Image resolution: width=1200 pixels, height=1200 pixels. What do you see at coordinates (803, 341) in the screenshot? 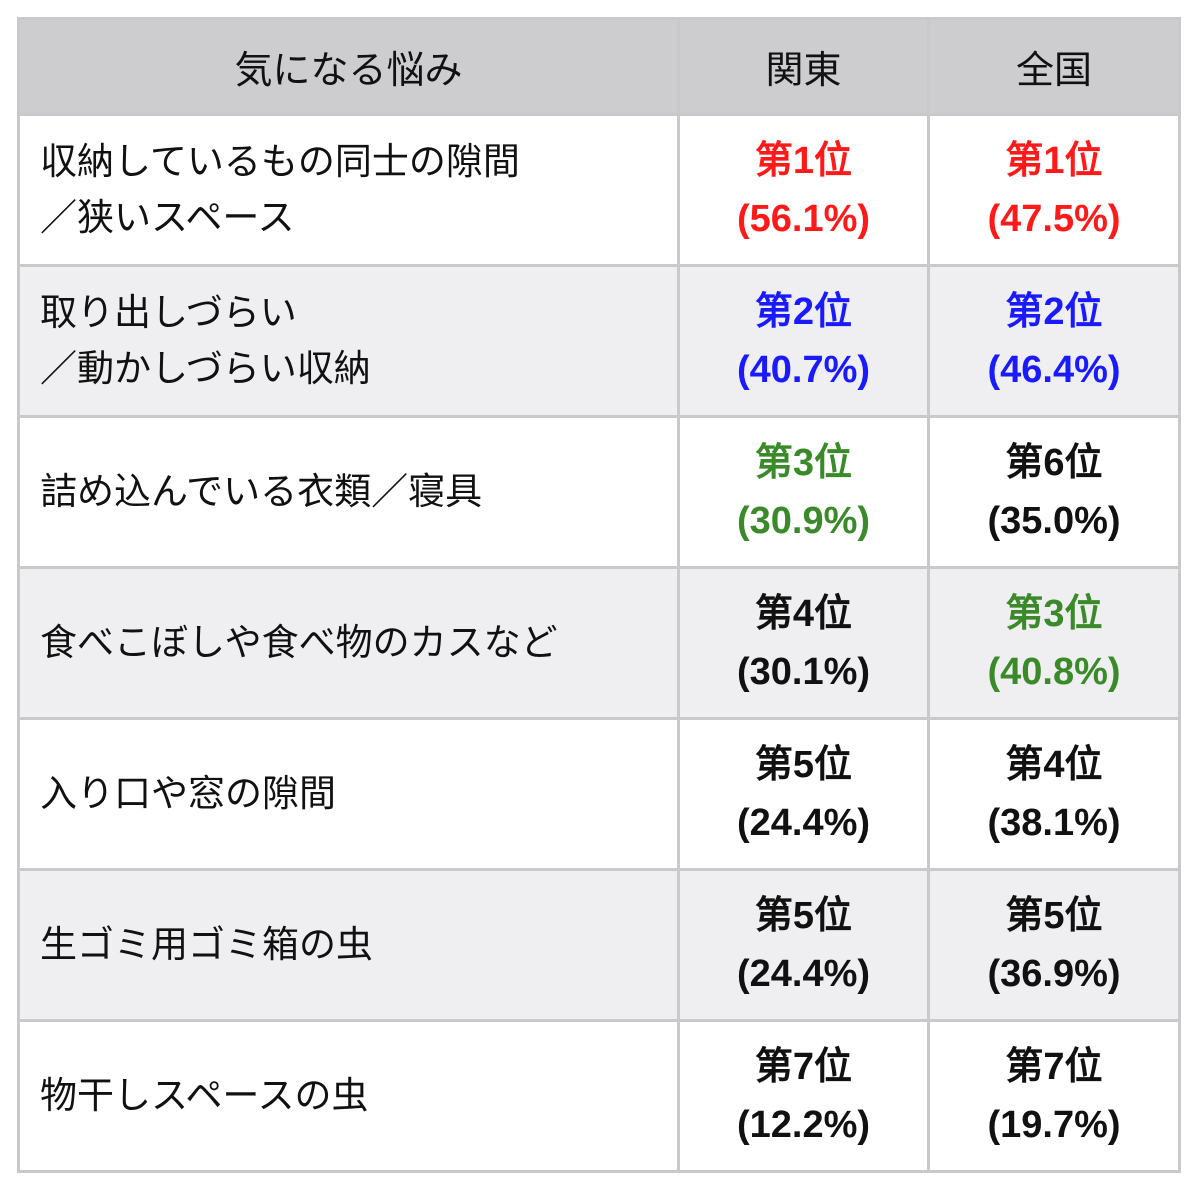
I see `kanto-rank-cell: 第2位 (40.7%)` at bounding box center [803, 341].